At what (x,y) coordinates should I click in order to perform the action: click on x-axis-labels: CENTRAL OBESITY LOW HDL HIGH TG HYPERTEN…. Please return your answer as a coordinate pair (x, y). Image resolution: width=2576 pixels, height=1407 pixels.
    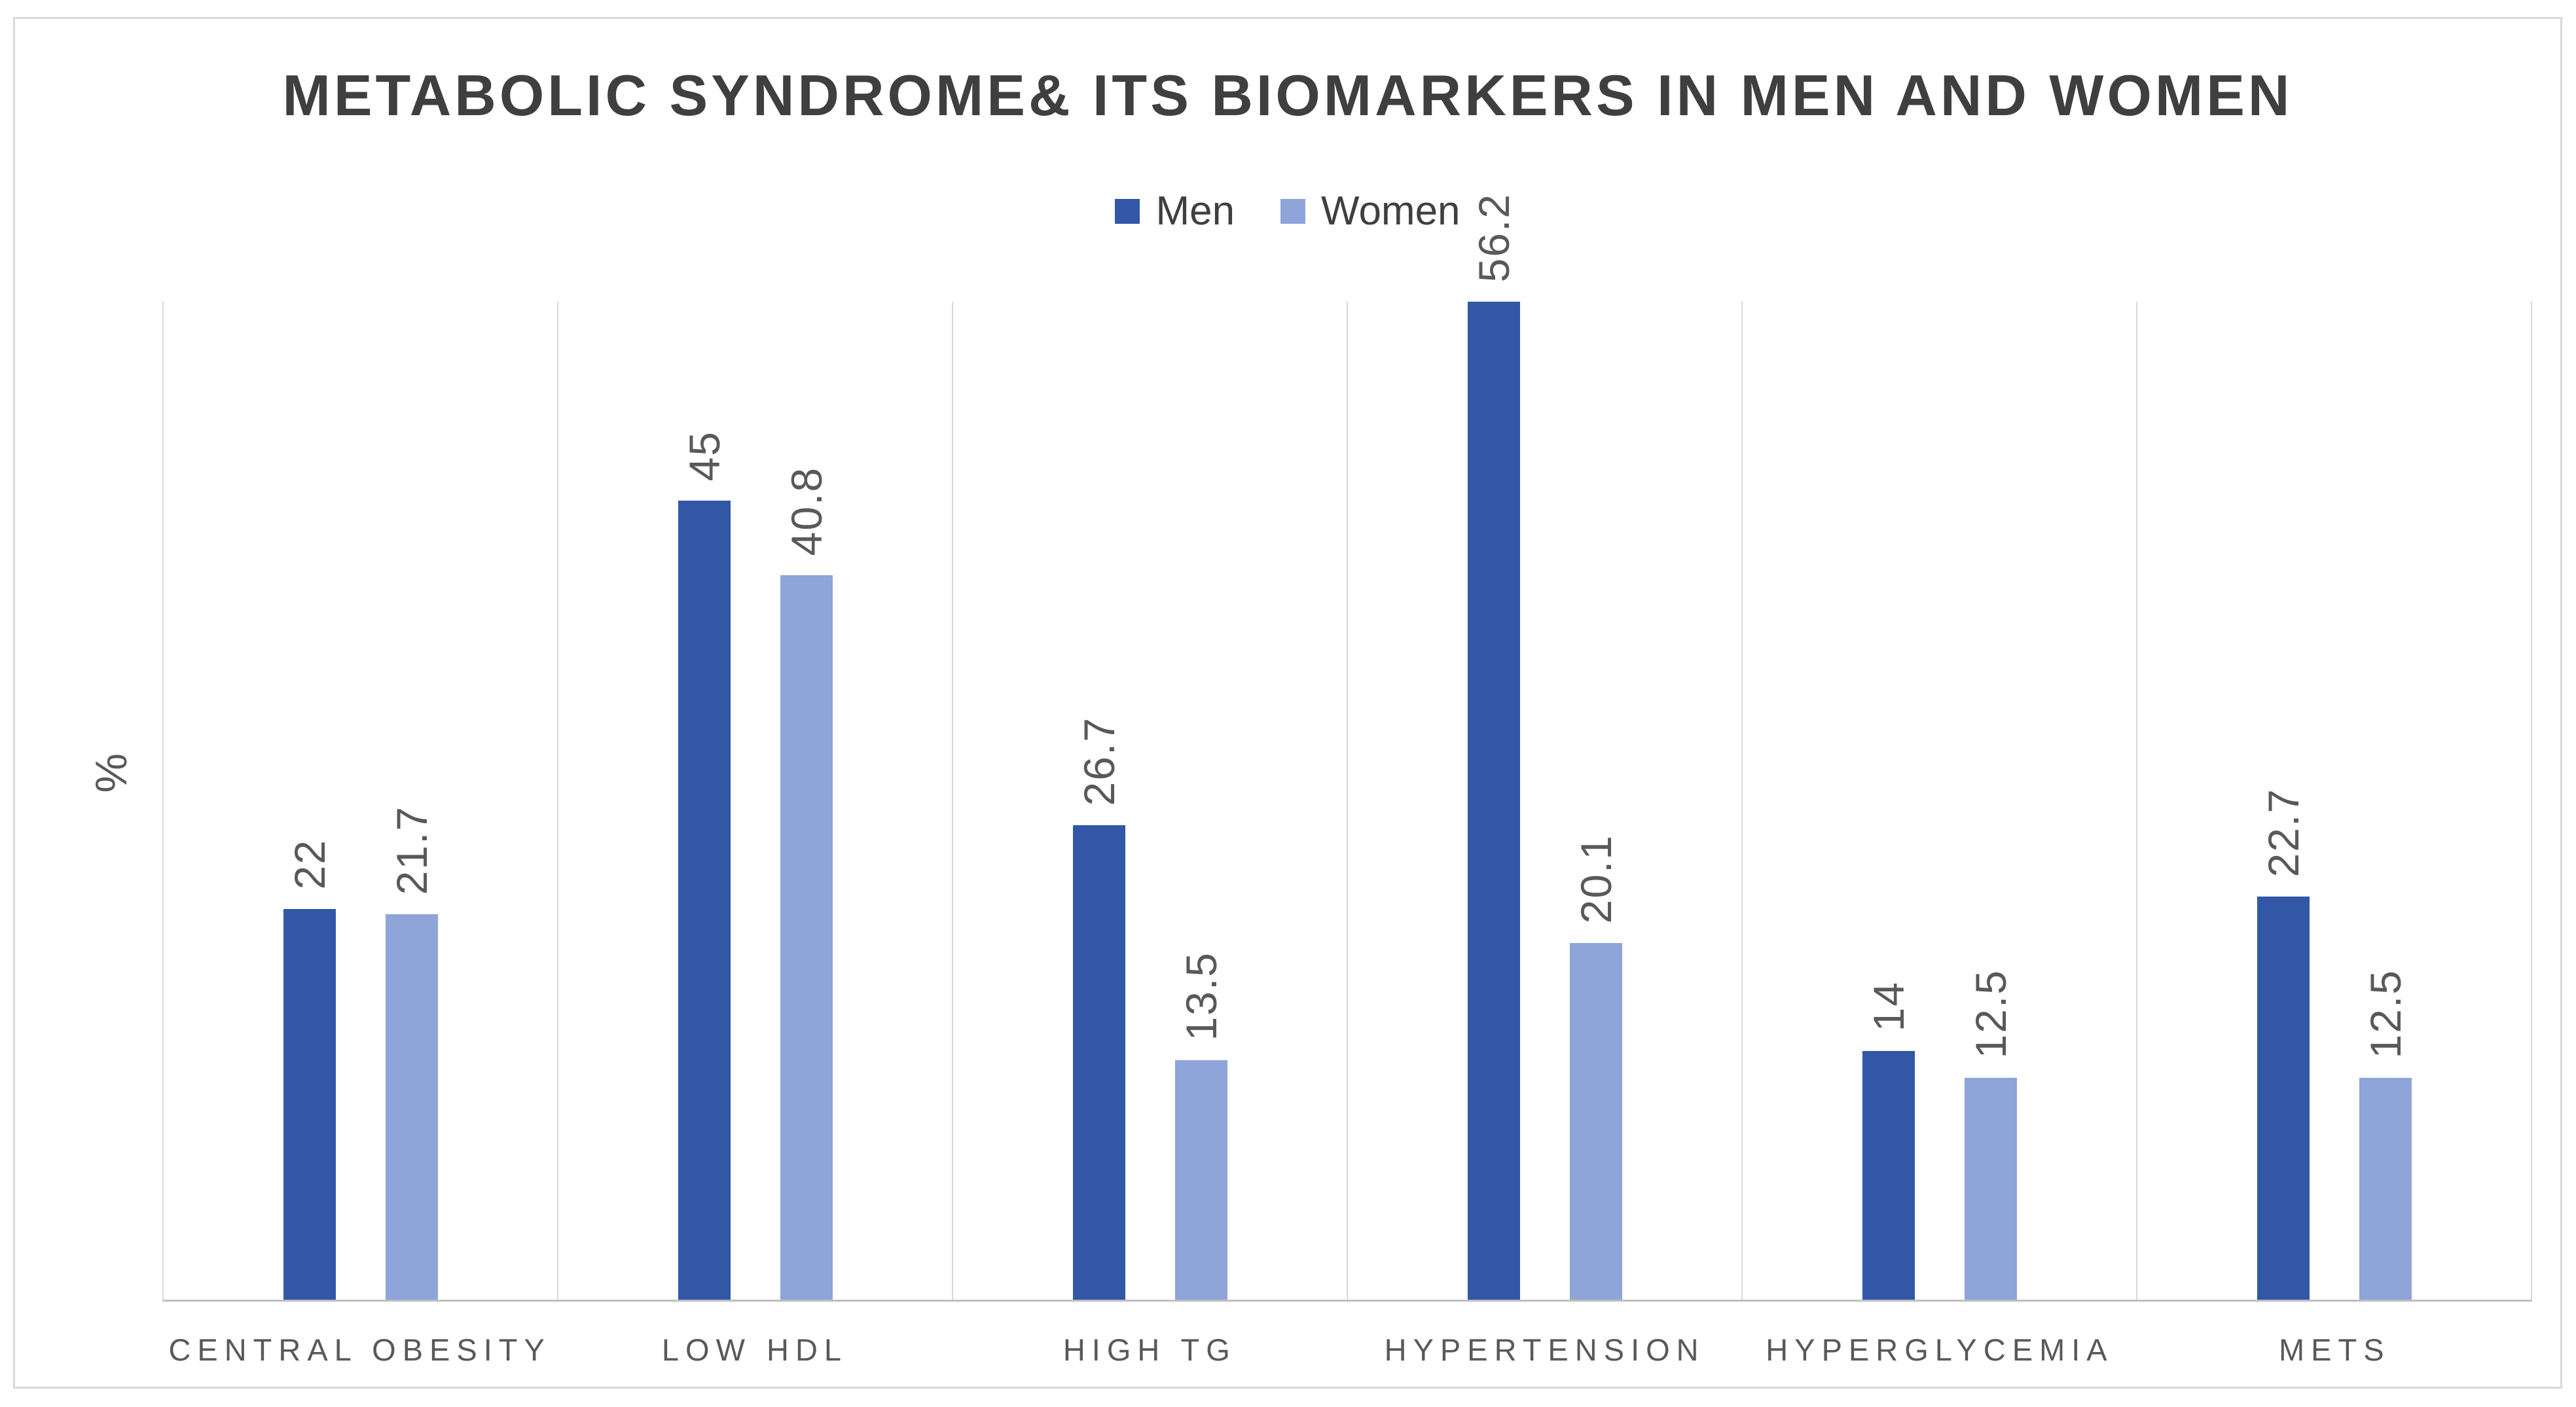
    Looking at the image, I should click on (1347, 1350).